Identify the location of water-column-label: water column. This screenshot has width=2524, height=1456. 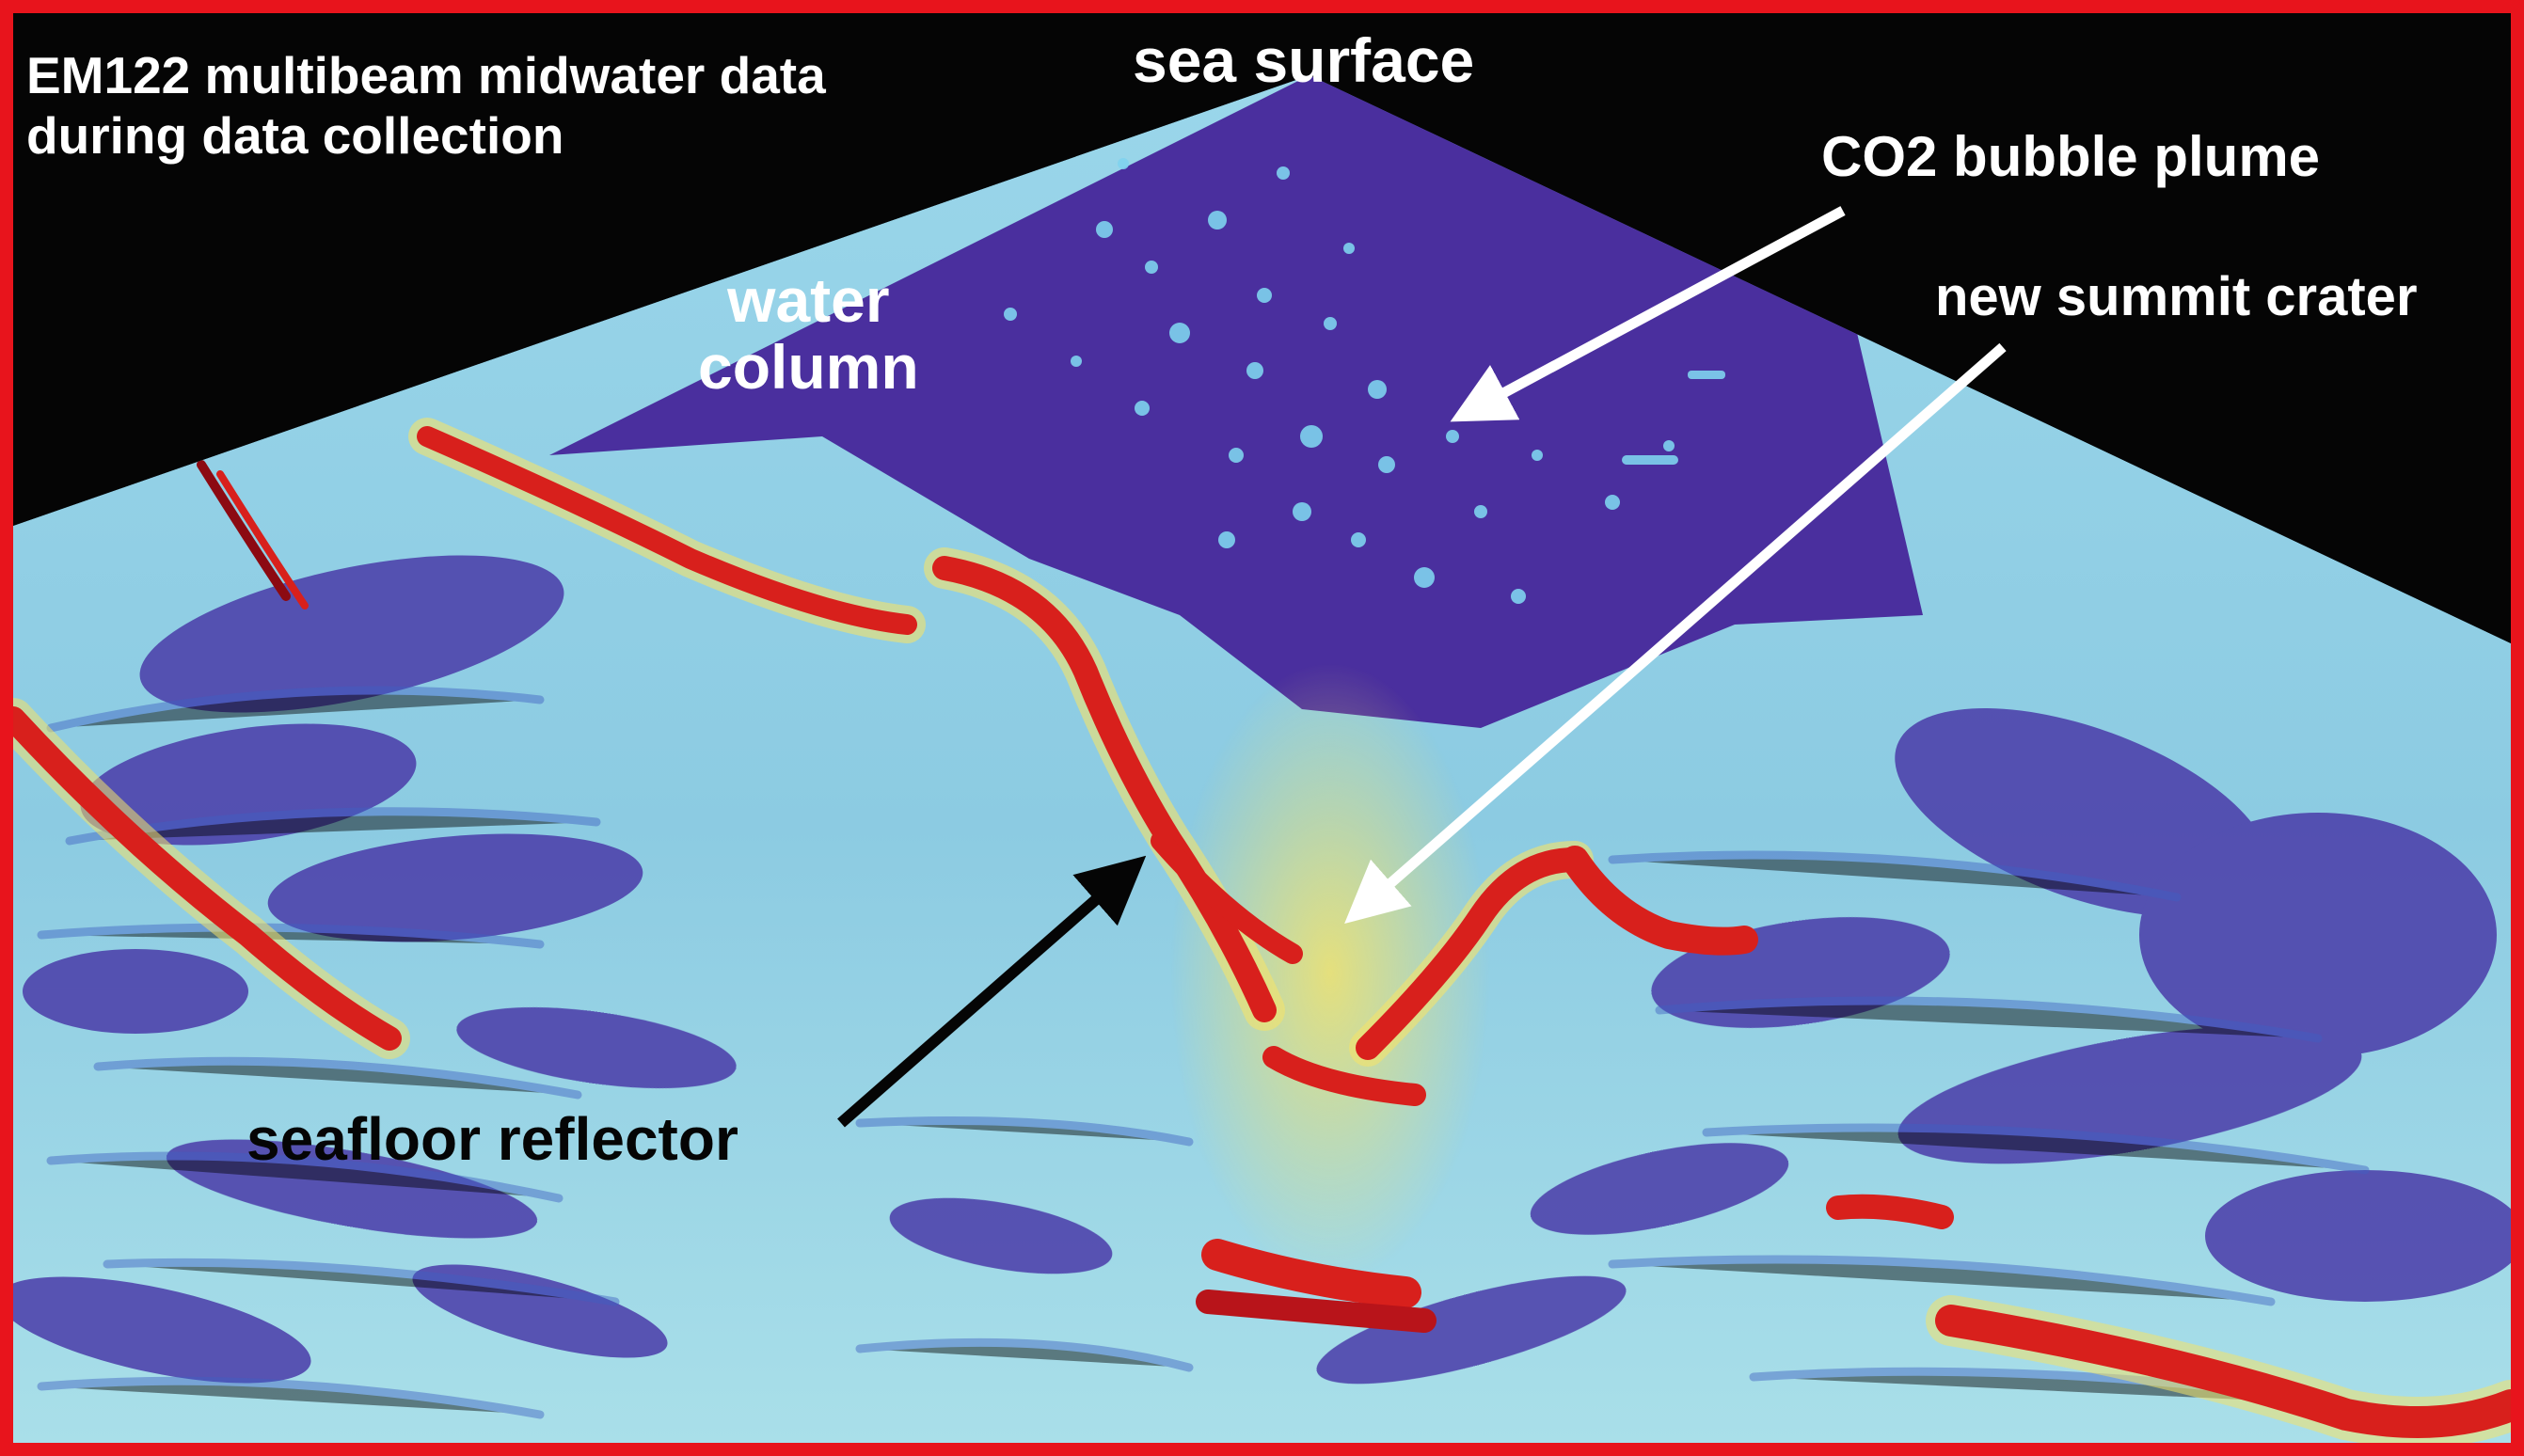
(808, 334).